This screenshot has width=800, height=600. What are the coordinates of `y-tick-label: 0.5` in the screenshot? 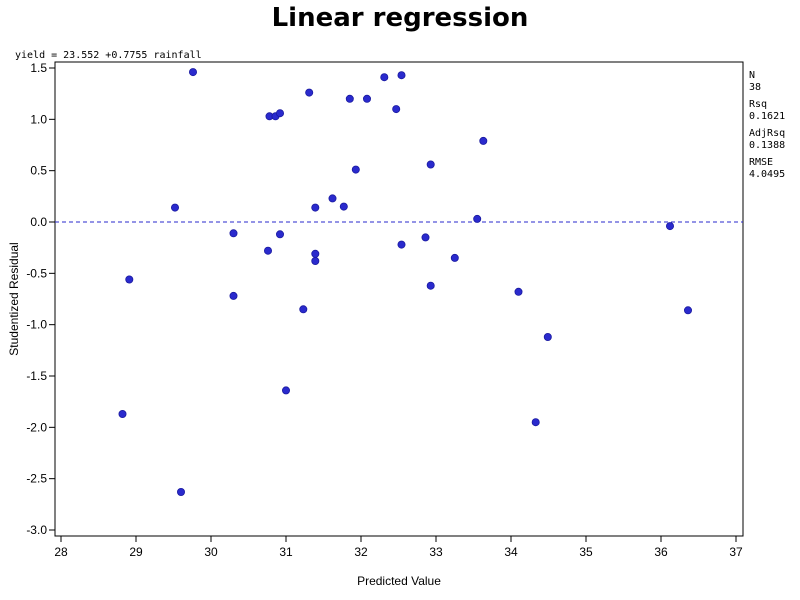 It's located at (38, 171).